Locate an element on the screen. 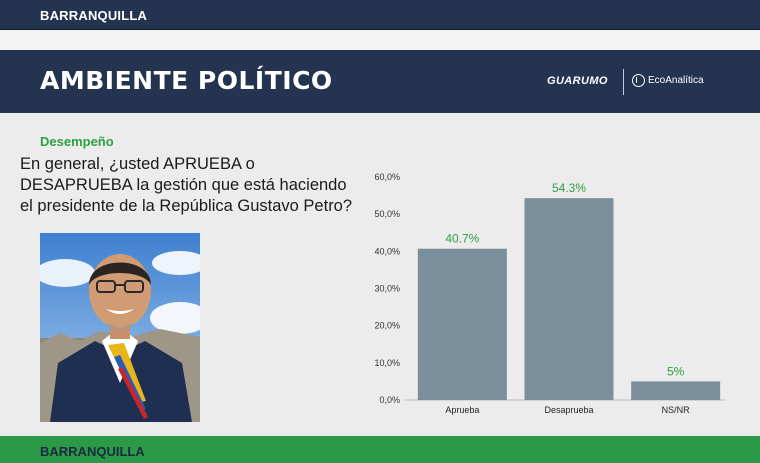 The height and width of the screenshot is (463, 760). bar-aprueba is located at coordinates (462, 324).